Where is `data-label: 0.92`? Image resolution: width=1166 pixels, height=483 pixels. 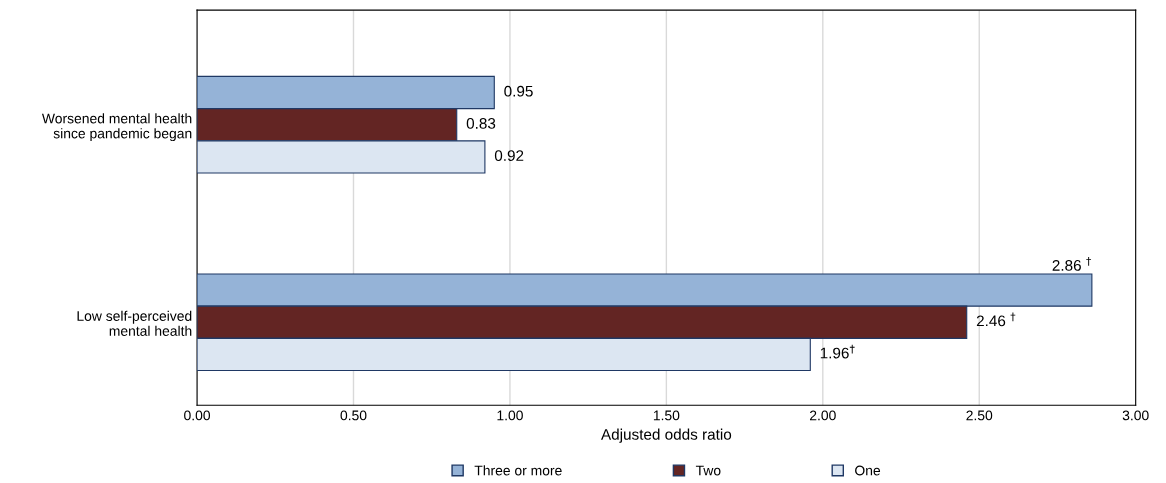
data-label: 0.92 is located at coordinates (509, 156).